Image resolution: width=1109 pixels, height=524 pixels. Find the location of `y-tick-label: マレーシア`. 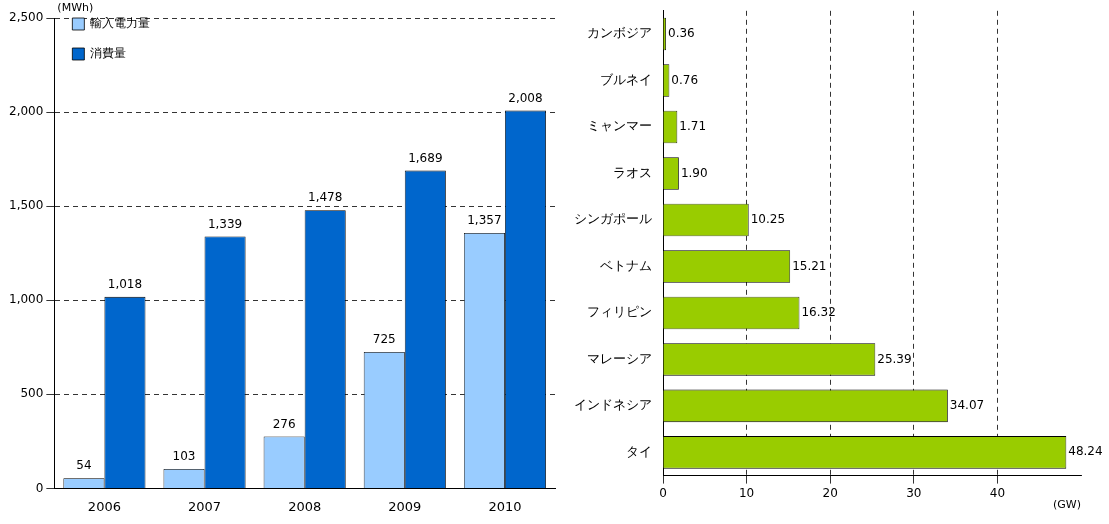

y-tick-label: マレーシア is located at coordinates (619, 358).